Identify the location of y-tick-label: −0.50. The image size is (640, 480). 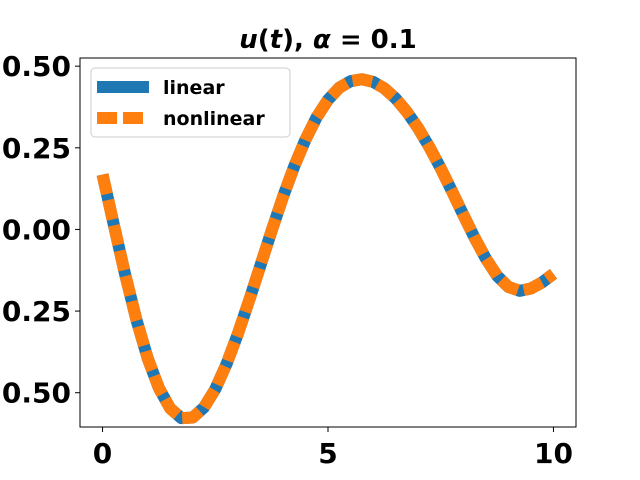
(35, 393).